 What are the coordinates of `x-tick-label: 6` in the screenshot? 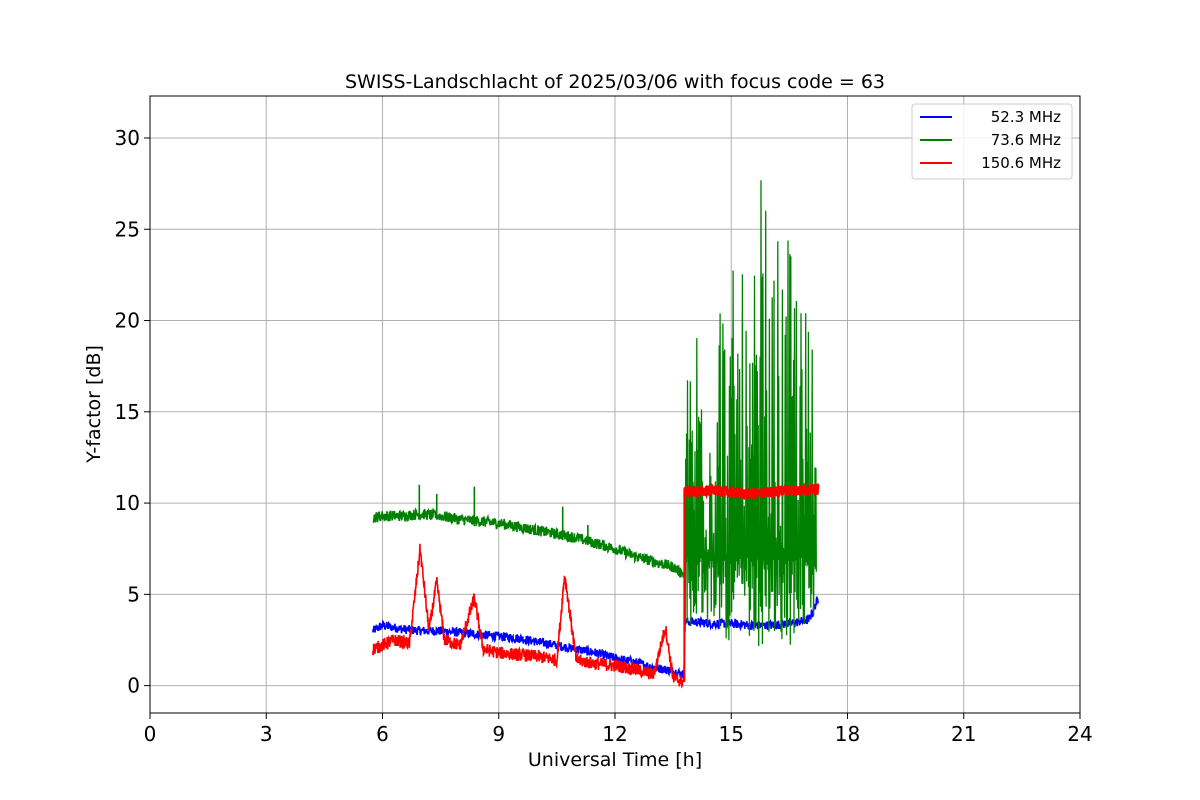 It's located at (382, 734).